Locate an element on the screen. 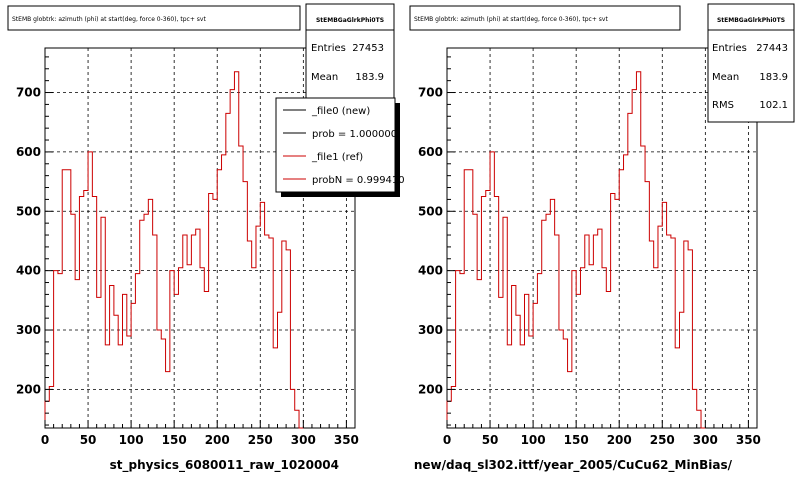  left-x-tick-label-50: 50 is located at coordinates (88, 440).